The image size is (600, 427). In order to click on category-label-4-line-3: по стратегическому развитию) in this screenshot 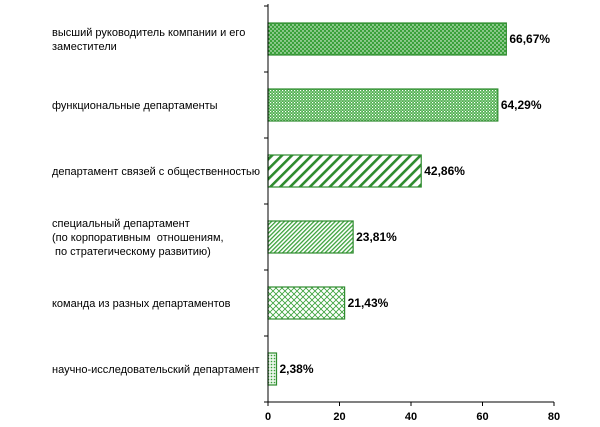, I will do `click(131, 252)`.